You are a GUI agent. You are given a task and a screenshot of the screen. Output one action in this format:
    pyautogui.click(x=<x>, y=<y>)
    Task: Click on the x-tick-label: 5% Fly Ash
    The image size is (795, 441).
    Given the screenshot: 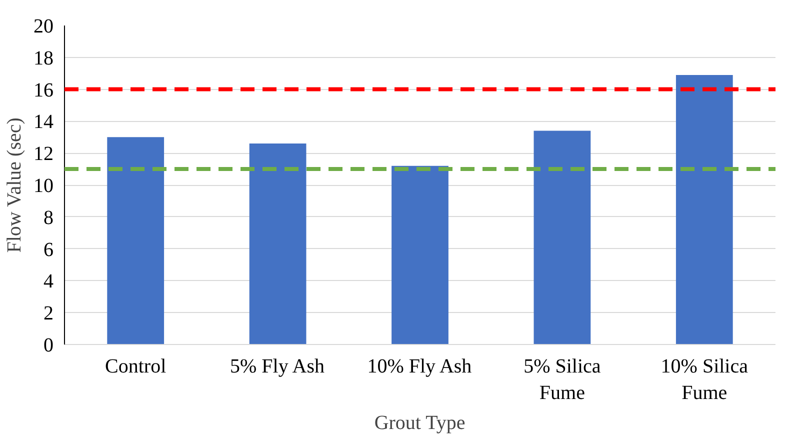 What is the action you would take?
    pyautogui.click(x=277, y=367)
    